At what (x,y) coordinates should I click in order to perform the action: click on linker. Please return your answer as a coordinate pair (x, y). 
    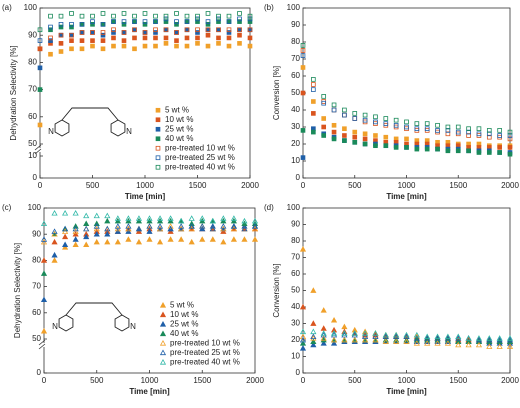
    Looking at the image, I should click on (90, 114).